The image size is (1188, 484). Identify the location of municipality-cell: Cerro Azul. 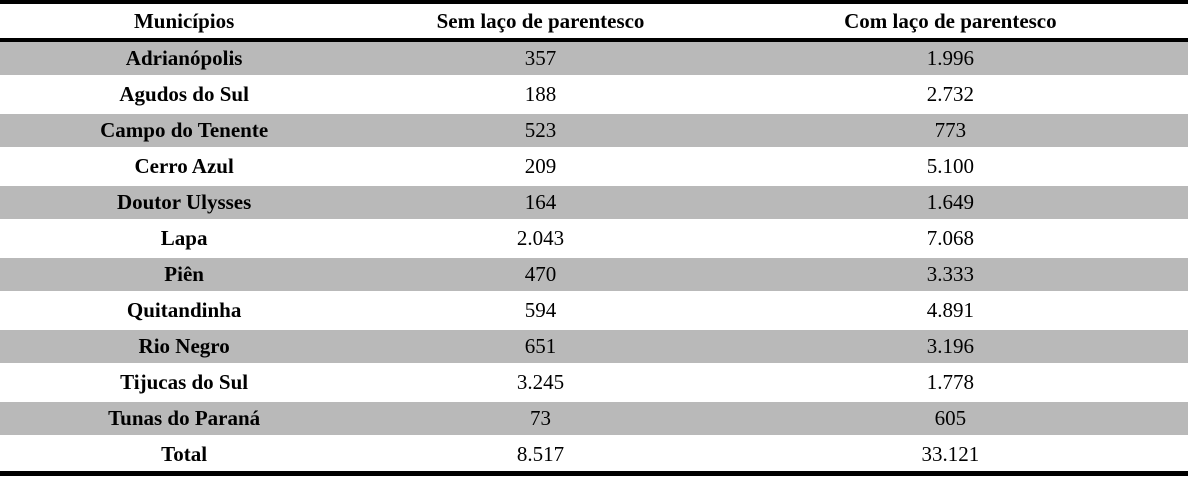
(184, 167).